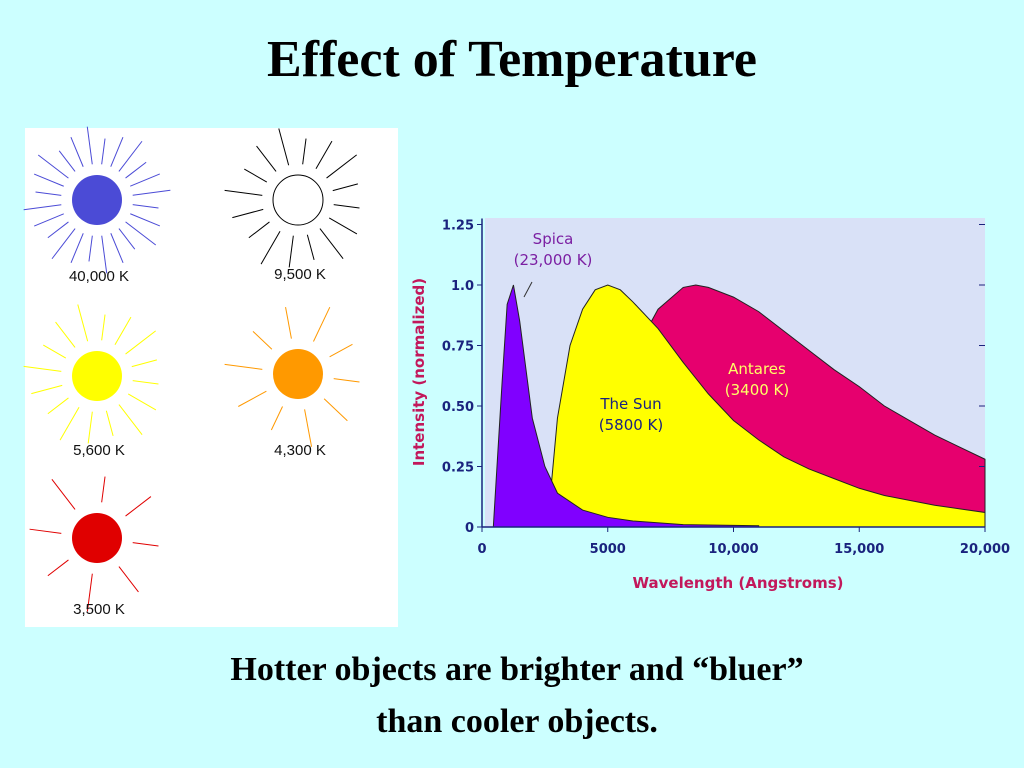 Image resolution: width=1024 pixels, height=768 pixels. What do you see at coordinates (608, 549) in the screenshot?
I see `x-tick-label: 5000` at bounding box center [608, 549].